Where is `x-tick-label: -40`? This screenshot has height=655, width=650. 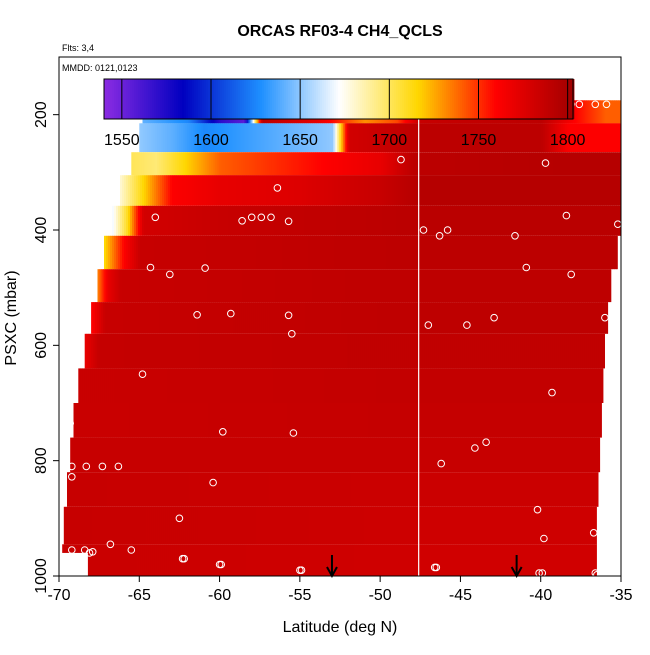
x-tick-label: -40 is located at coordinates (540, 595).